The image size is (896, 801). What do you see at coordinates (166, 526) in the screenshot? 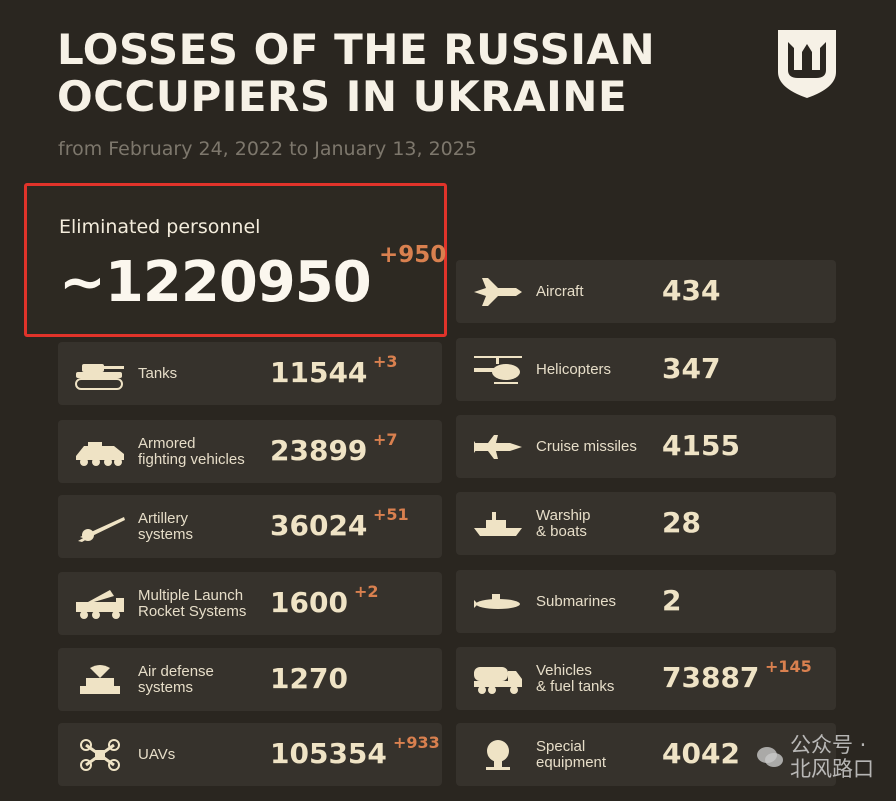
I see `stat-label: Artillery systems` at bounding box center [166, 526].